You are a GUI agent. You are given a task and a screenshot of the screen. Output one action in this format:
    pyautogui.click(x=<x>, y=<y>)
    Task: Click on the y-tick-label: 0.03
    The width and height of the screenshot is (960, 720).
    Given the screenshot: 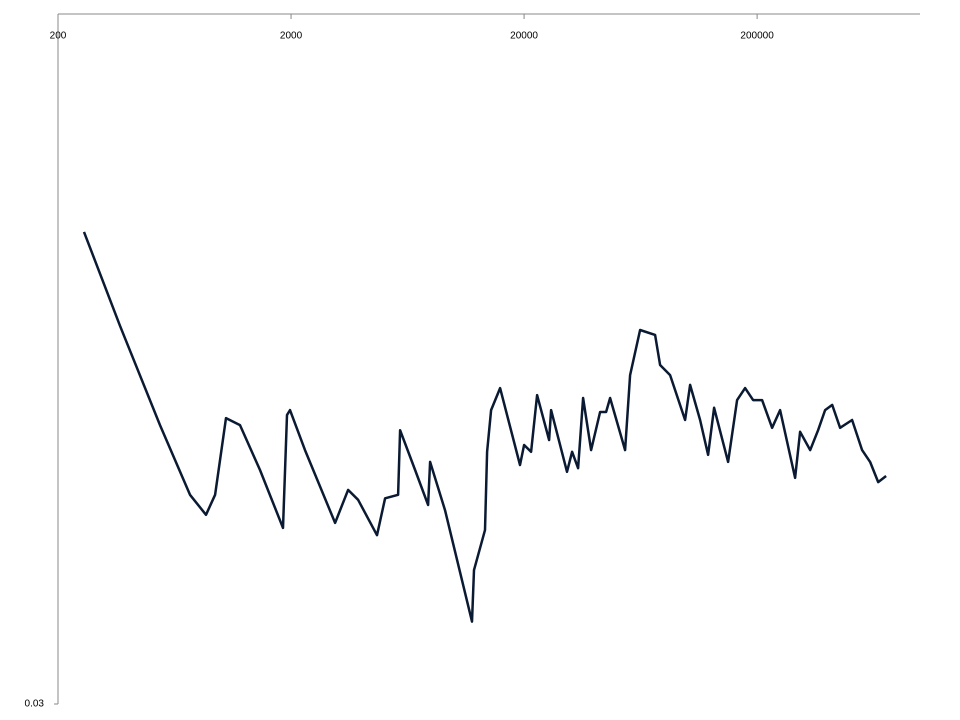 What is the action you would take?
    pyautogui.click(x=35, y=704)
    